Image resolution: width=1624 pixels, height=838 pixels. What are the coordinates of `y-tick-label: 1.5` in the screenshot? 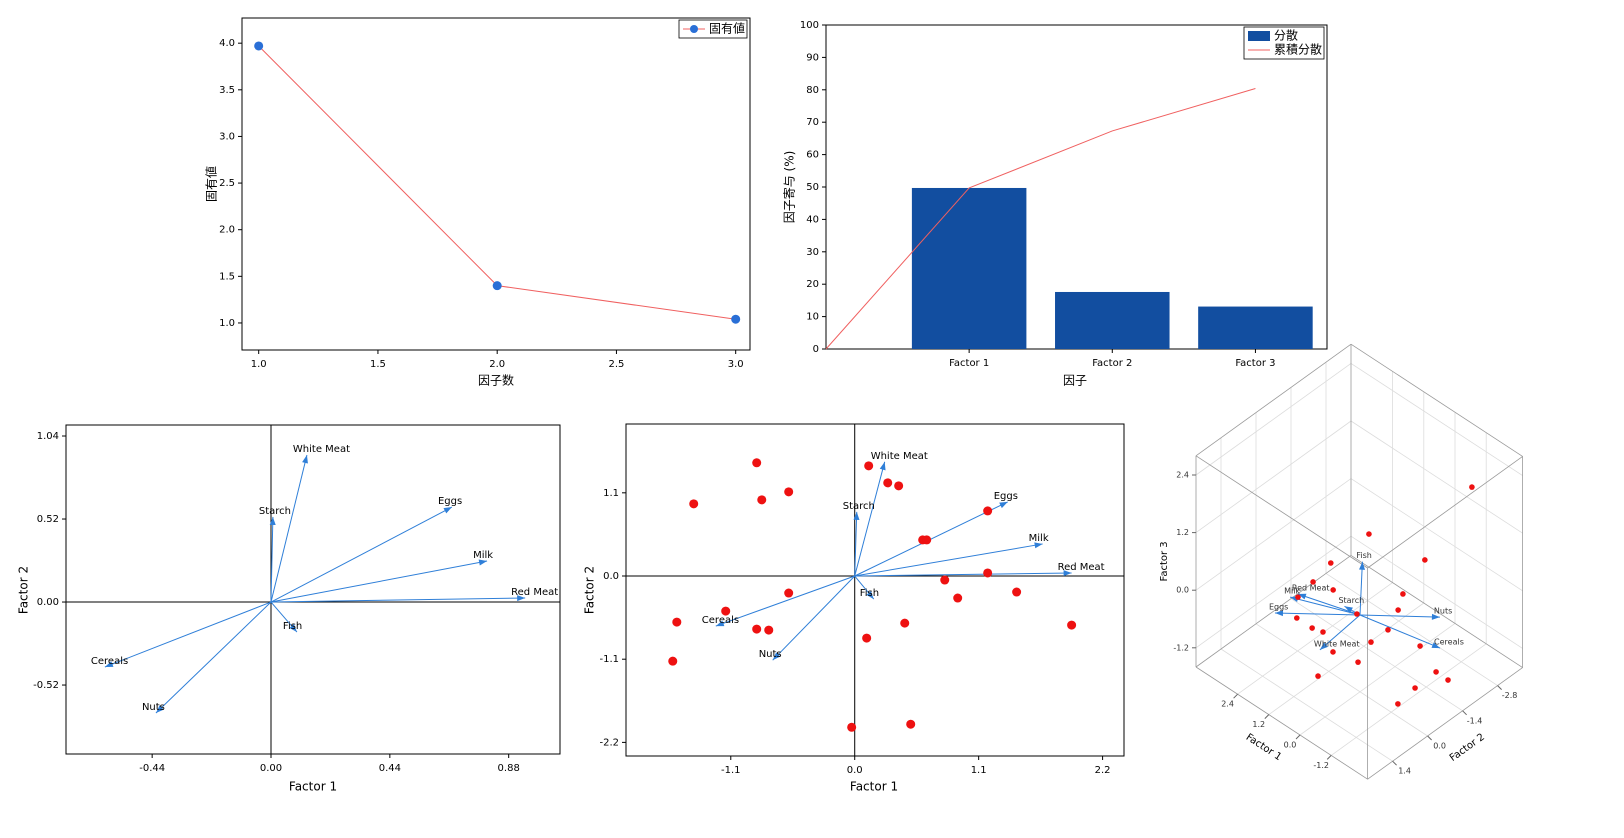 It's located at (227, 276).